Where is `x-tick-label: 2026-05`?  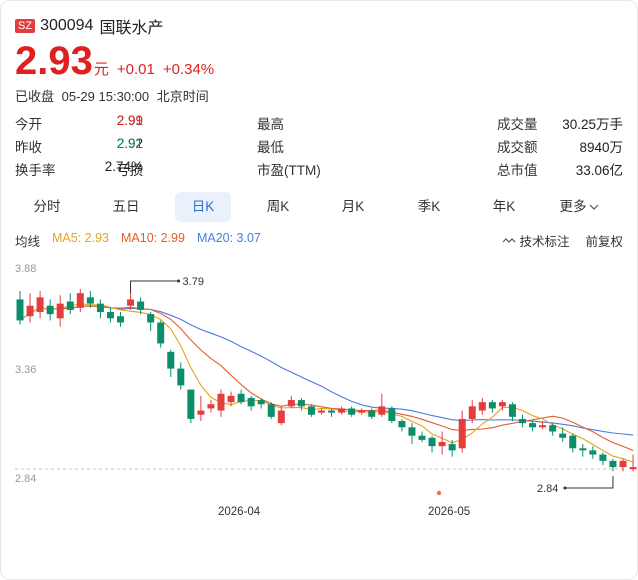
x-tick-label: 2026-05 is located at coordinates (449, 512).